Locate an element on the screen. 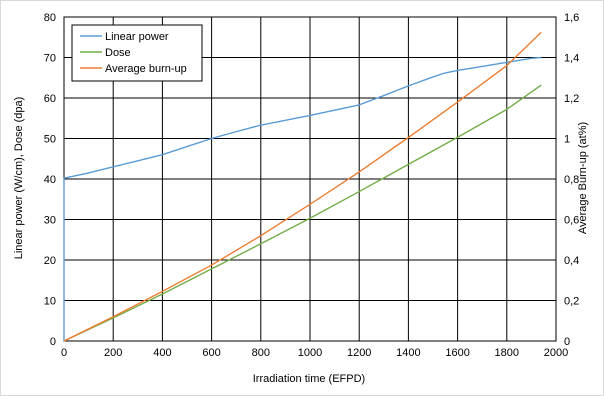  y-left-tick-label: 60 is located at coordinates (50, 99).